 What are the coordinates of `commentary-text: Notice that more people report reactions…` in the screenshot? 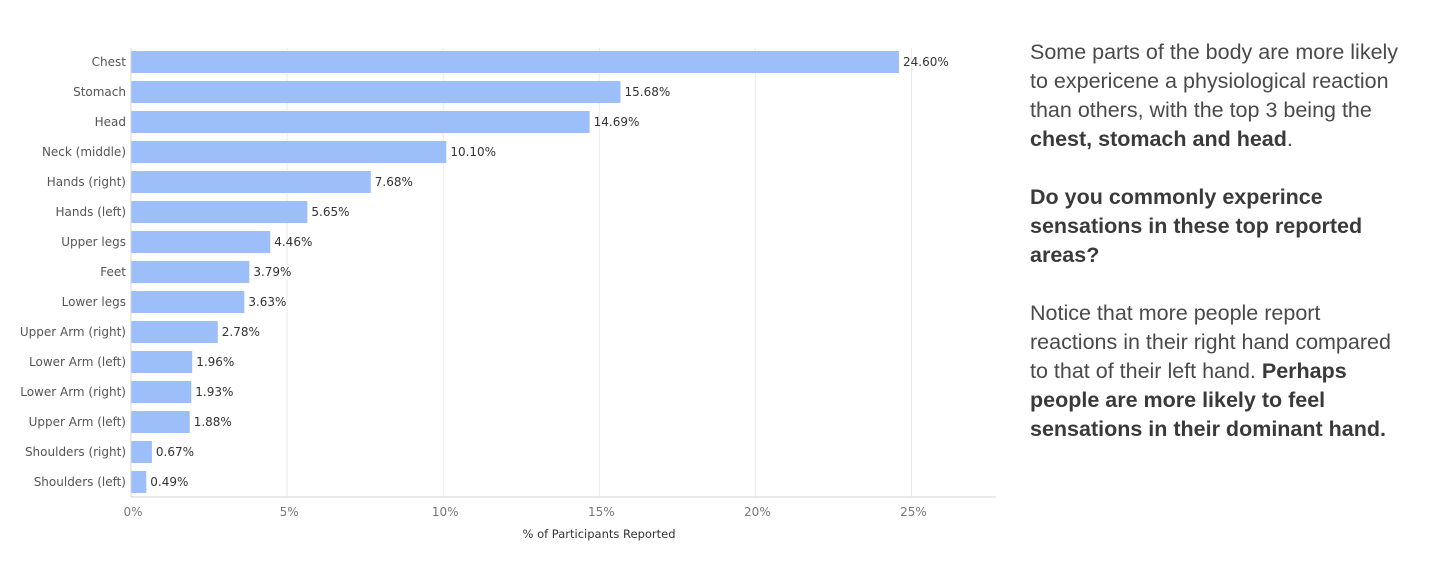 It's located at (1210, 342).